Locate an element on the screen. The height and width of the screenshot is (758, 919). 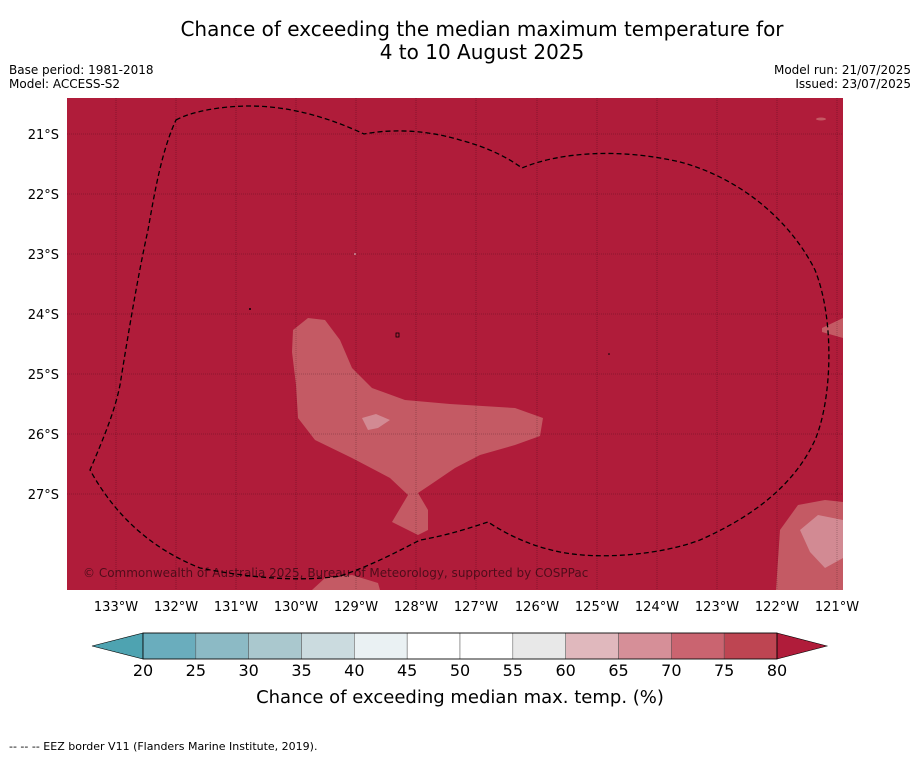
lon-label: 123°W is located at coordinates (717, 607).